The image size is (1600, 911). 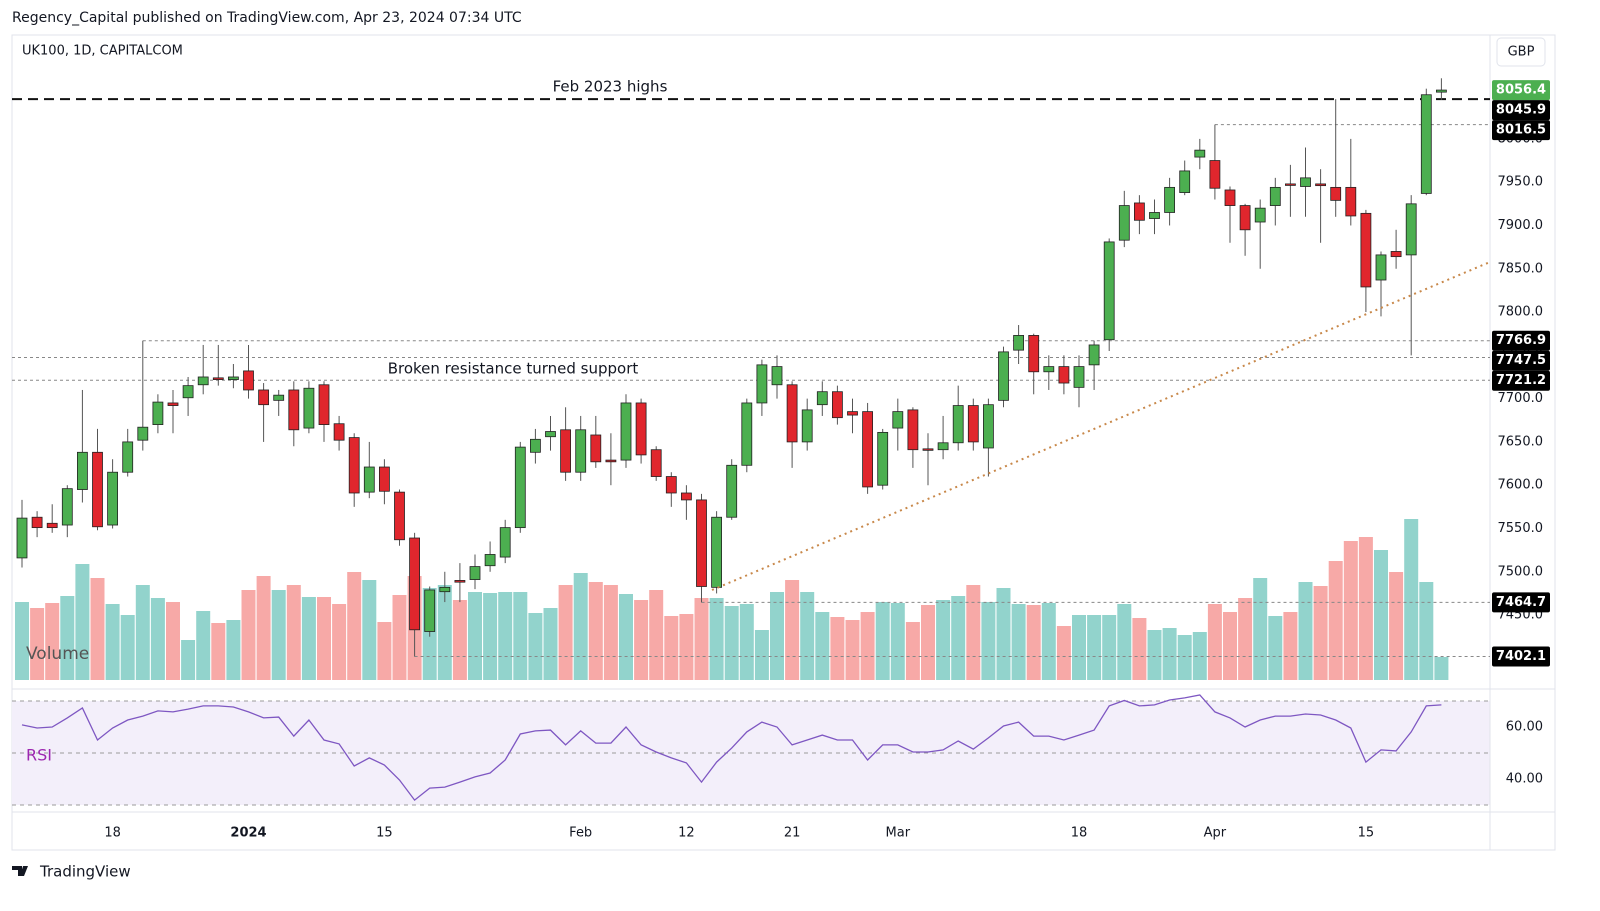 I want to click on price-label: 8056.4, so click(x=1521, y=90).